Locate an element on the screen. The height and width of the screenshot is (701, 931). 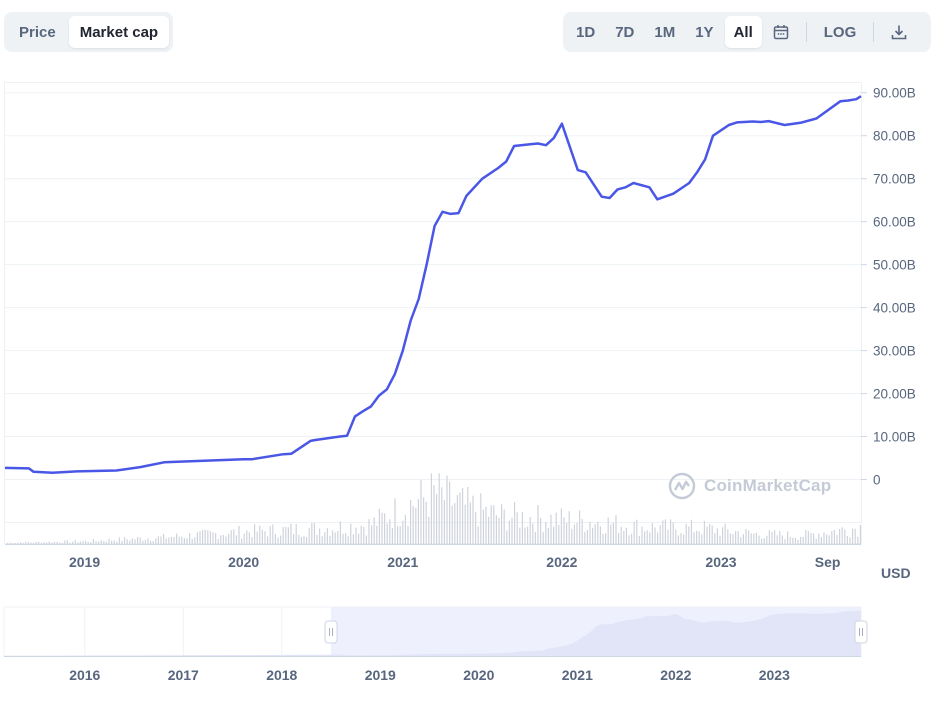
market-cap-tab: Market cap is located at coordinates (119, 32).